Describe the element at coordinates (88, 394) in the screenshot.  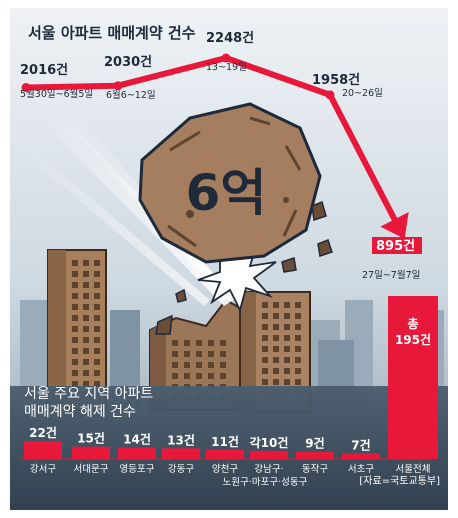
I see `bar-chart-title-line1: 서울 주요 지역 아파트` at that location.